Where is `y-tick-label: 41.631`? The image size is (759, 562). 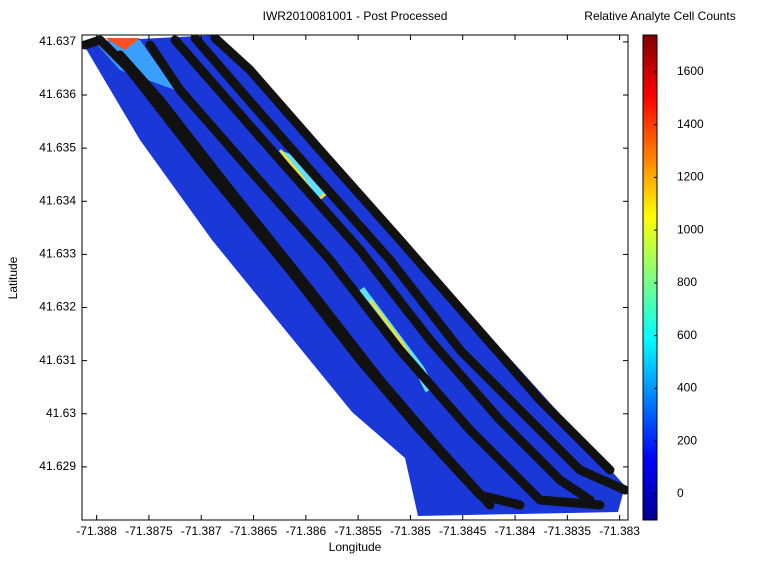
y-tick-label: 41.631 is located at coordinates (57, 360).